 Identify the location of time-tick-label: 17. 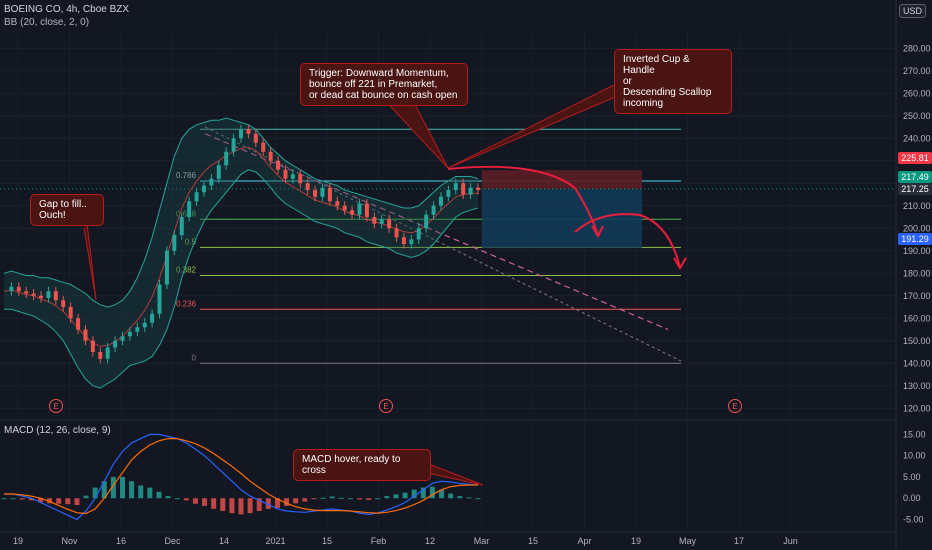
(739, 541).